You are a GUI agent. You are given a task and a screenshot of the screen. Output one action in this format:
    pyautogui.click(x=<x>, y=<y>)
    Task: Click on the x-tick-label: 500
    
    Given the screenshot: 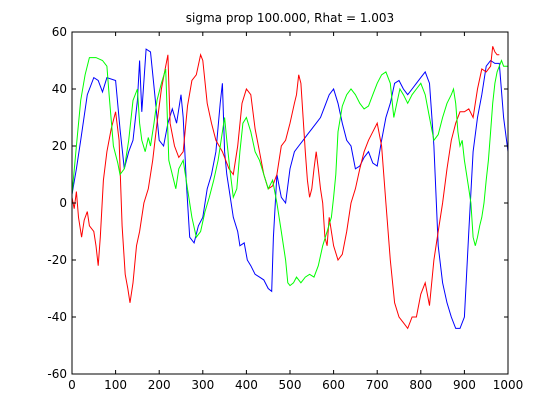 What is the action you would take?
    pyautogui.click(x=290, y=385)
    